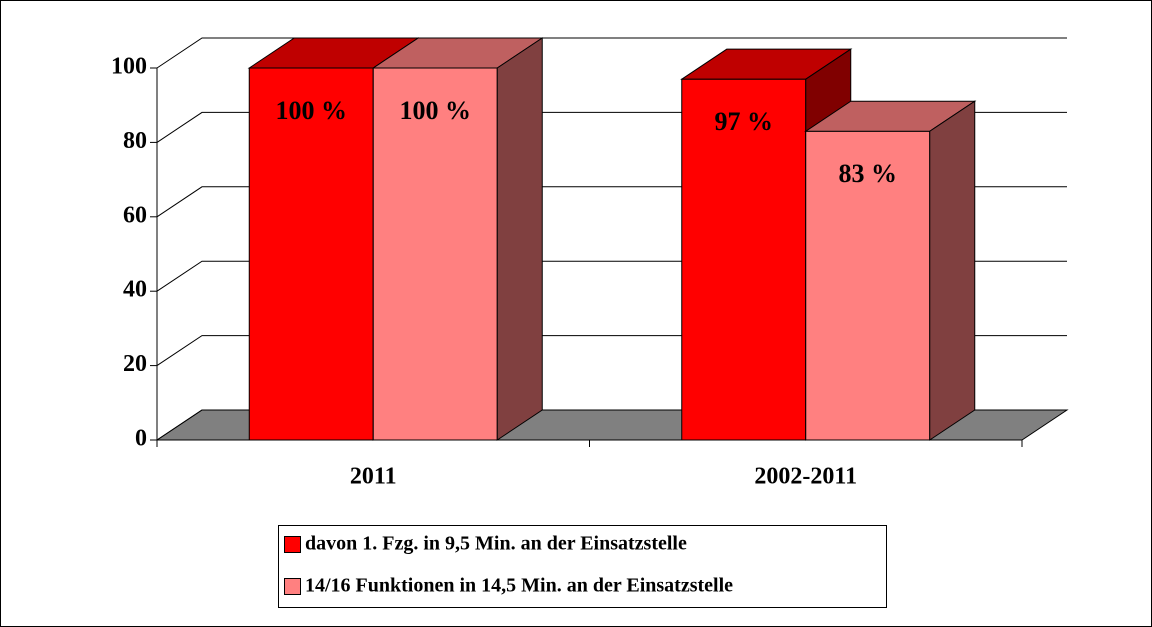 This screenshot has width=1152, height=627. Describe the element at coordinates (135, 290) in the screenshot. I see `y-tick-label: 40` at that location.